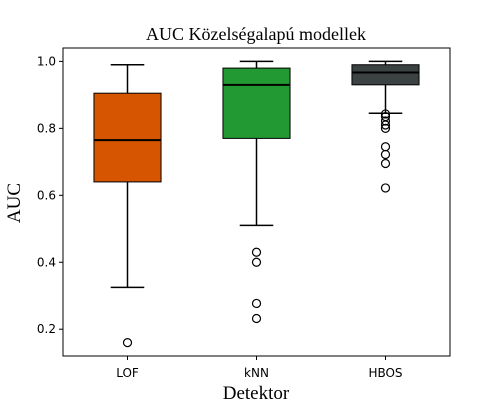  What do you see at coordinates (256, 103) in the screenshot?
I see `box-knn` at bounding box center [256, 103].